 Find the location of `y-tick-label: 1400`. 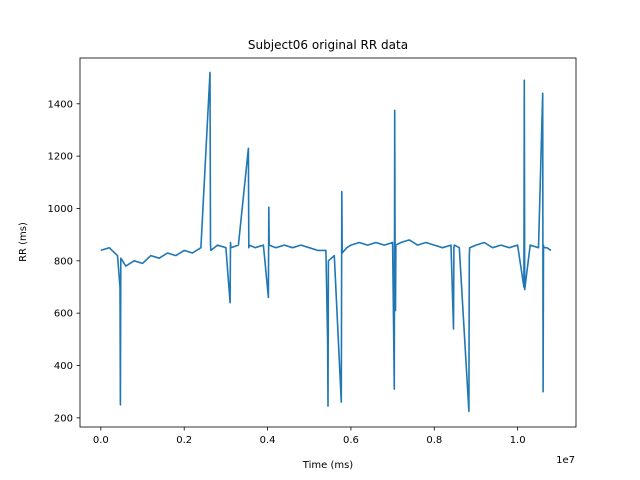

y-tick-label: 1400 is located at coordinates (60, 104).